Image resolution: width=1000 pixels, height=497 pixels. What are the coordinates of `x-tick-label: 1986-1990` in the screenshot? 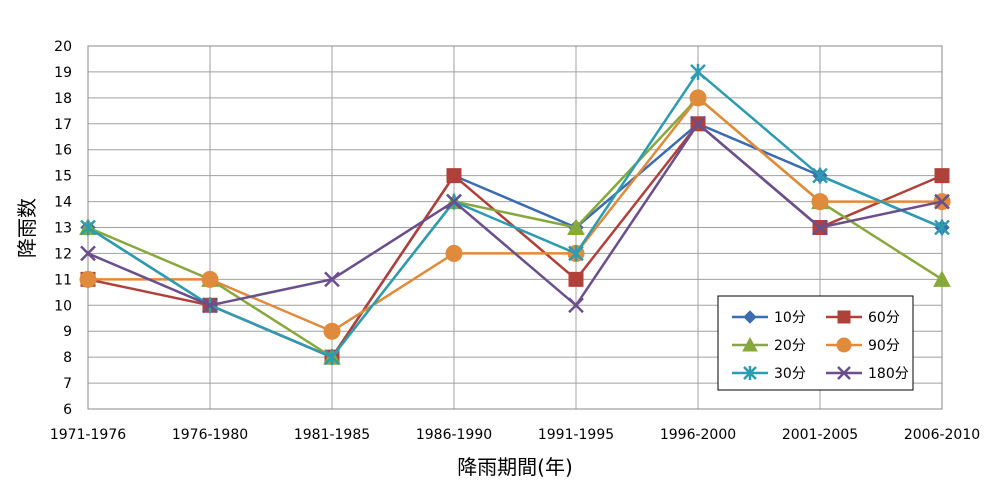 It's located at (454, 435).